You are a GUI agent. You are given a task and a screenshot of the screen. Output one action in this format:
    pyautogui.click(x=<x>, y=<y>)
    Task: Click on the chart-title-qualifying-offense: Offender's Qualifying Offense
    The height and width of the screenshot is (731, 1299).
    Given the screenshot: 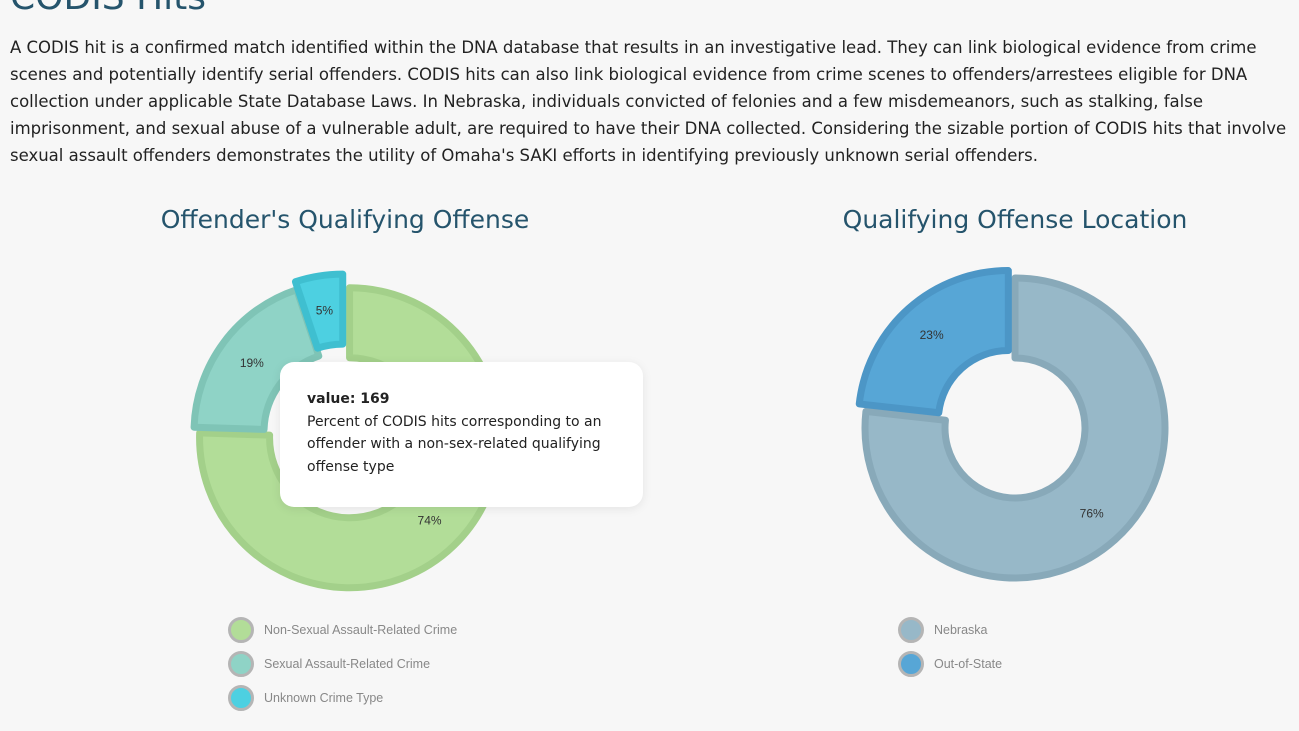 What is the action you would take?
    pyautogui.click(x=345, y=219)
    